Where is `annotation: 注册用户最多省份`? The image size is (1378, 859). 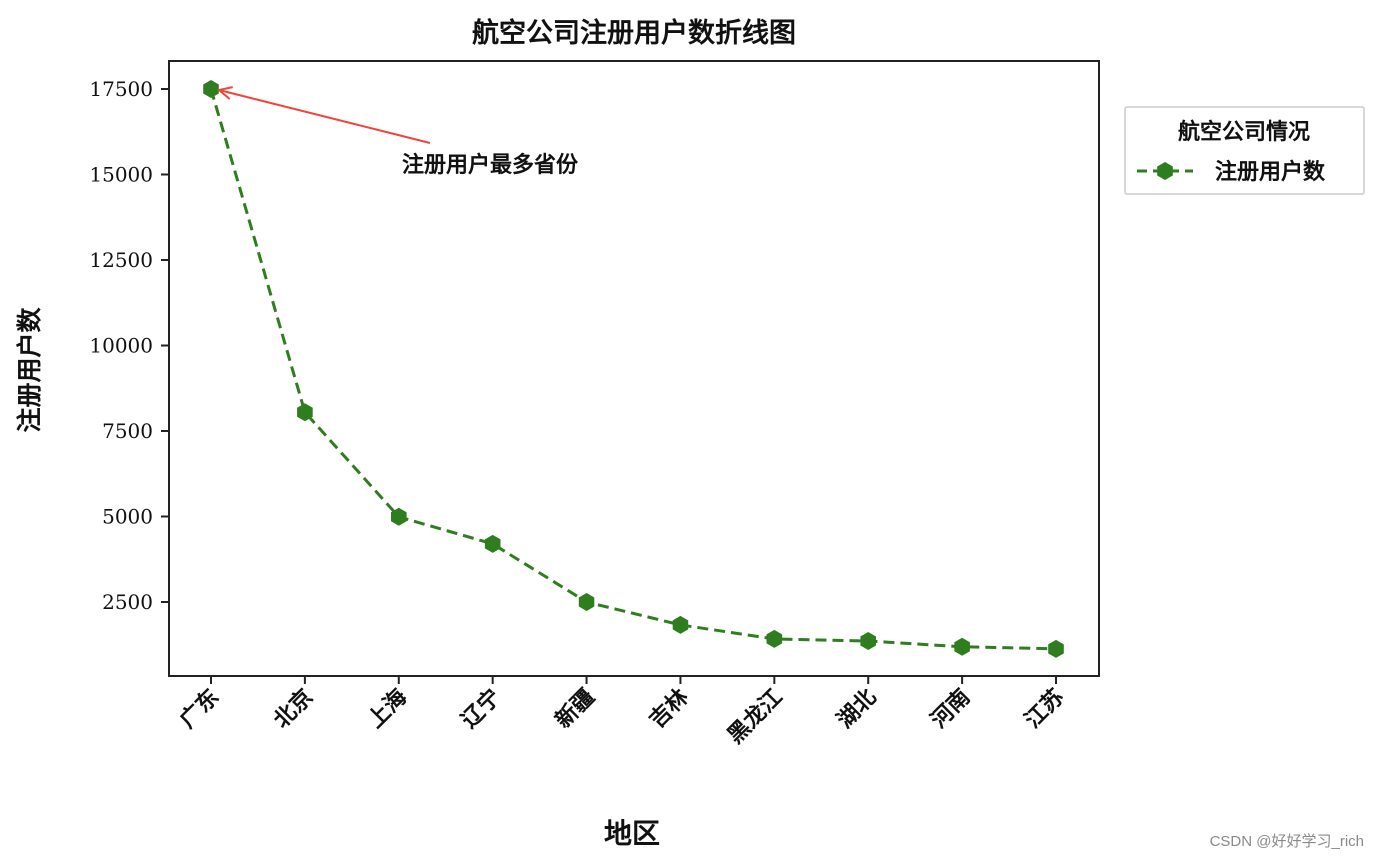 annotation: 注册用户最多省份 is located at coordinates (397, 132).